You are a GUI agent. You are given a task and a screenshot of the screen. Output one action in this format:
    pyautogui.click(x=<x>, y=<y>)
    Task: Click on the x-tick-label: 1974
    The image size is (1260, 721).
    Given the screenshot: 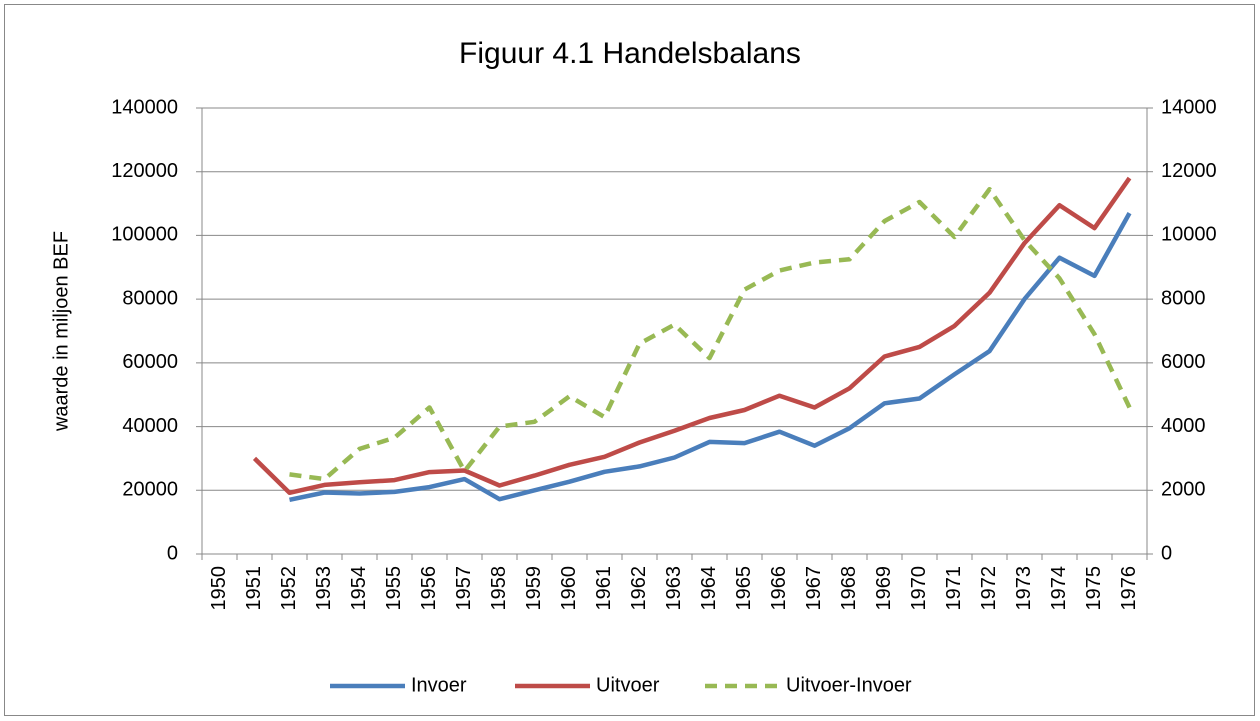 What is the action you would take?
    pyautogui.click(x=1059, y=588)
    